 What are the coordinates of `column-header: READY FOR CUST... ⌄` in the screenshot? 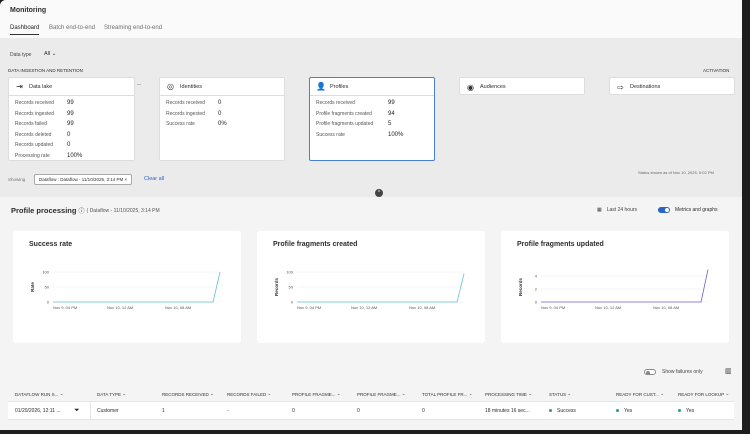 It's located at (640, 394).